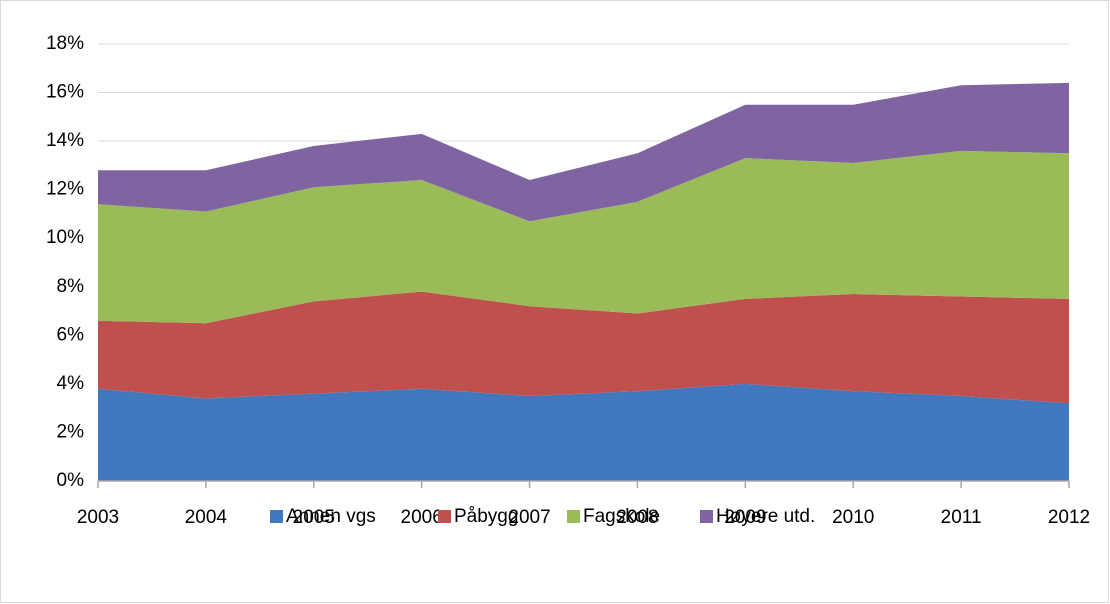 Image resolution: width=1110 pixels, height=604 pixels. What do you see at coordinates (422, 517) in the screenshot?
I see `x-tick-label: 2006` at bounding box center [422, 517].